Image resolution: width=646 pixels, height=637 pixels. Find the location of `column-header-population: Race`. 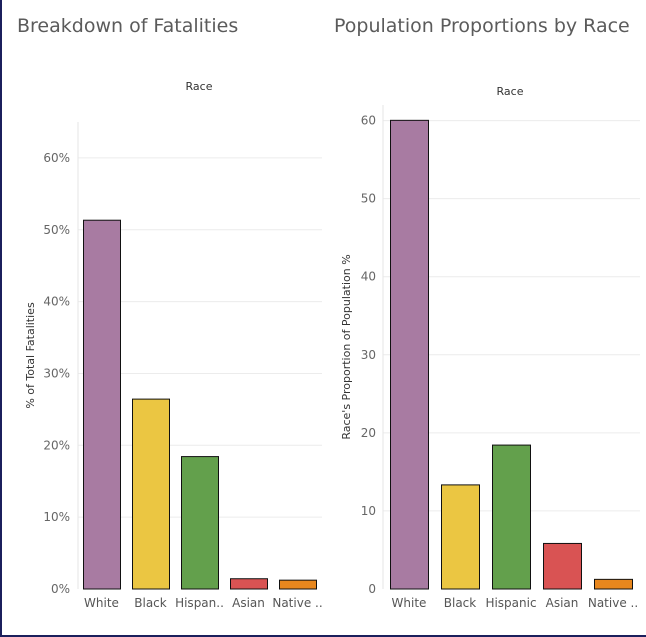

column-header-population: Race is located at coordinates (510, 91).